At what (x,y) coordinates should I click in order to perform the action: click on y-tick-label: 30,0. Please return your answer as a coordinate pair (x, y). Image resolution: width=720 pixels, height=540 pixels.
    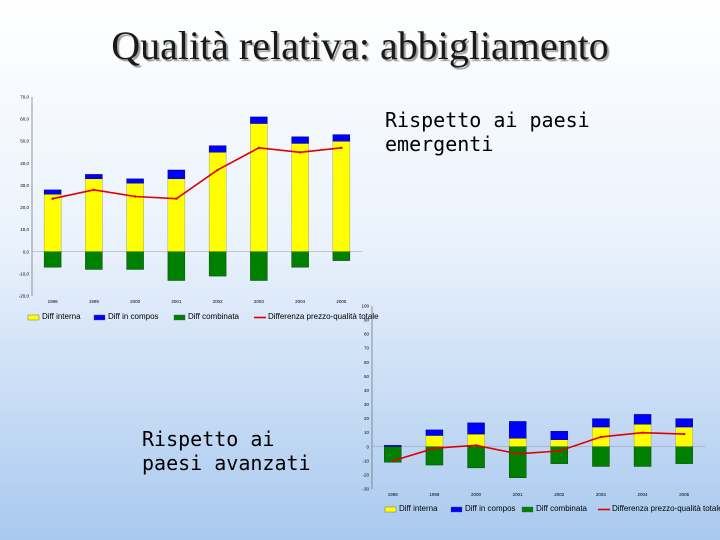
    Looking at the image, I should click on (24, 185).